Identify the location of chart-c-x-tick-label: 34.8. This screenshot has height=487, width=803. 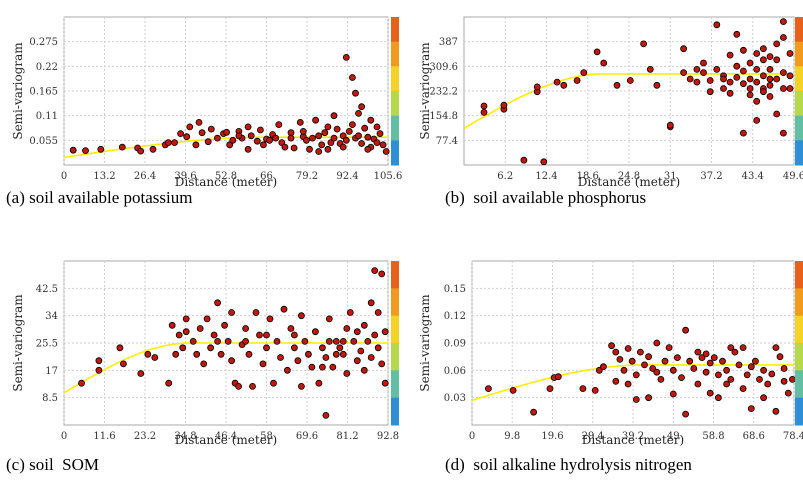
(185, 436).